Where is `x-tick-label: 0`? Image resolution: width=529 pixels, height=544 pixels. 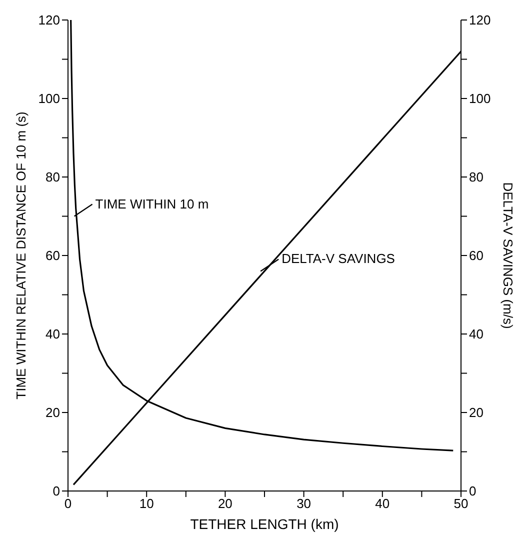
x-tick-label: 0 is located at coordinates (68, 504).